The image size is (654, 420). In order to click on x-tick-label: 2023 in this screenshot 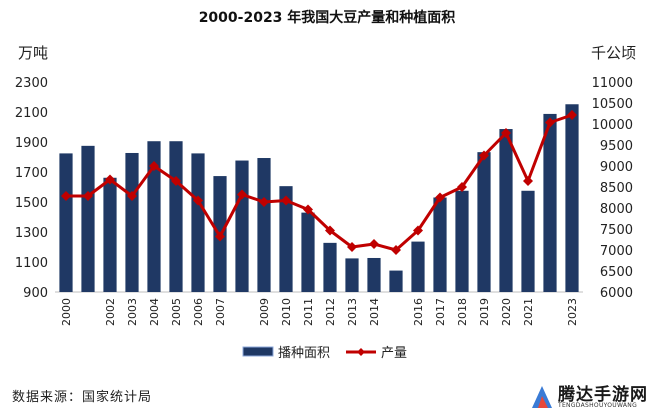, I will do `click(572, 312)`.